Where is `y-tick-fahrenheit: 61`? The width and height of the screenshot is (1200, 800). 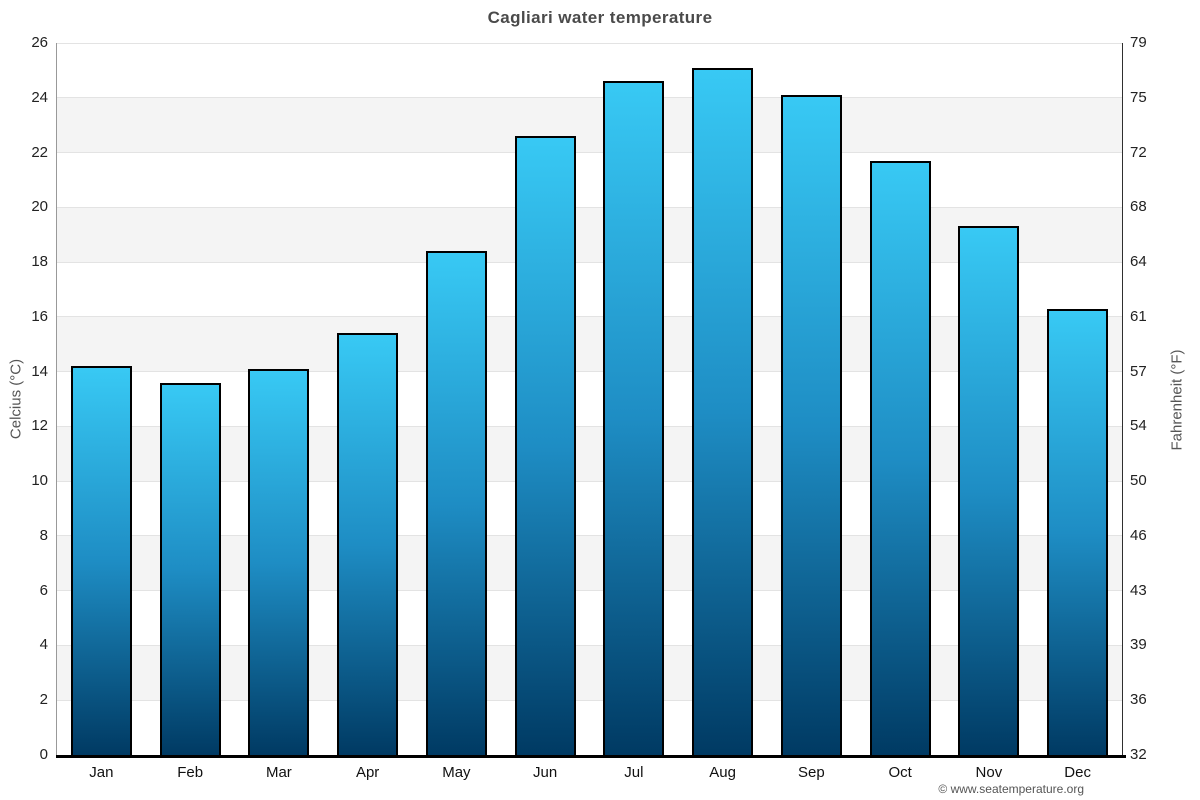 y-tick-fahrenheit: 61 is located at coordinates (1138, 316).